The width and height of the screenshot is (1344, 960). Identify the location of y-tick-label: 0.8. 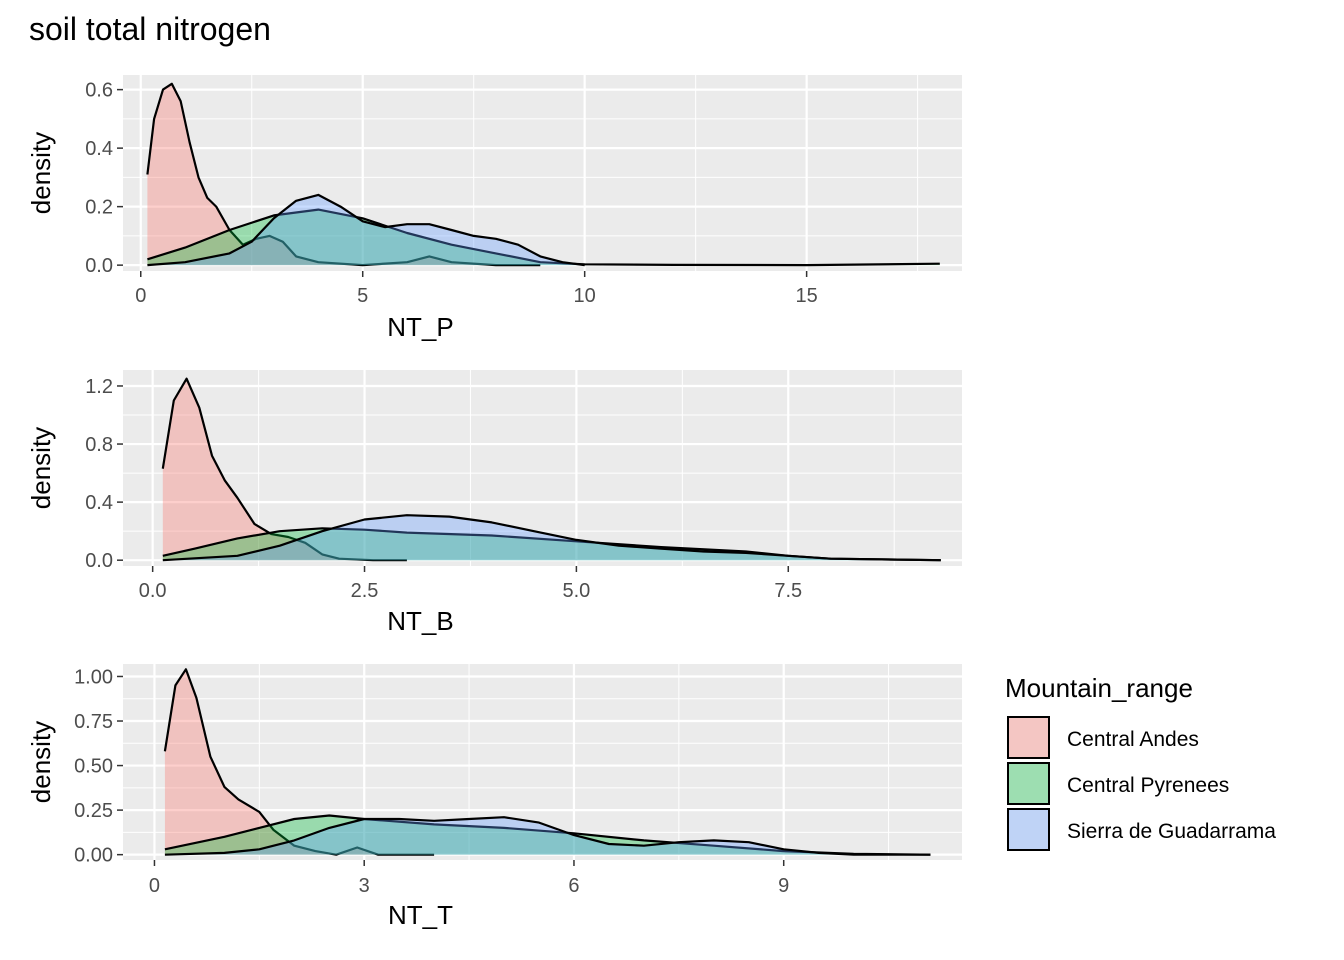
(99, 445).